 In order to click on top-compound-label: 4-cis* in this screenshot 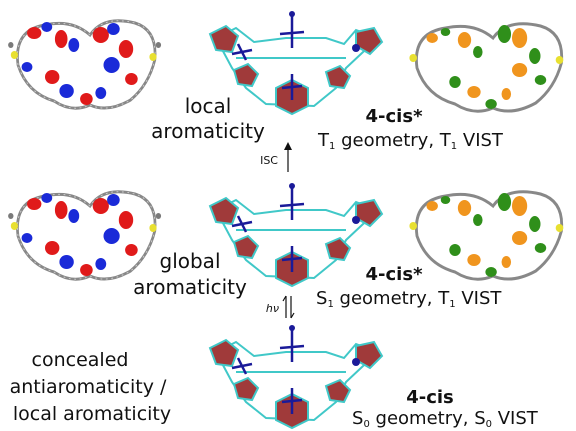, I will do `click(395, 116)`.